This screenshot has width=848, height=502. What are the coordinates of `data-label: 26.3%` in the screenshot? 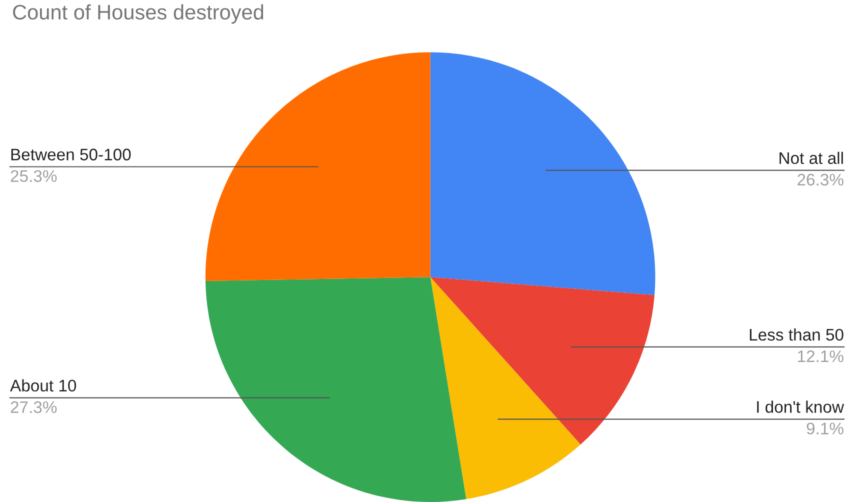 It's located at (821, 180).